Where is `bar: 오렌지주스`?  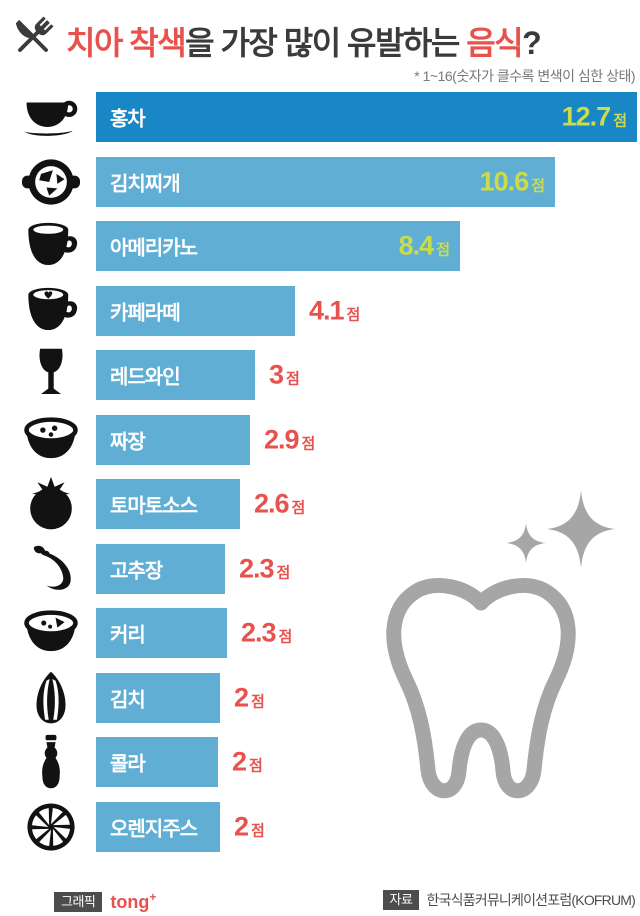 bar: 오렌지주스 is located at coordinates (158, 826).